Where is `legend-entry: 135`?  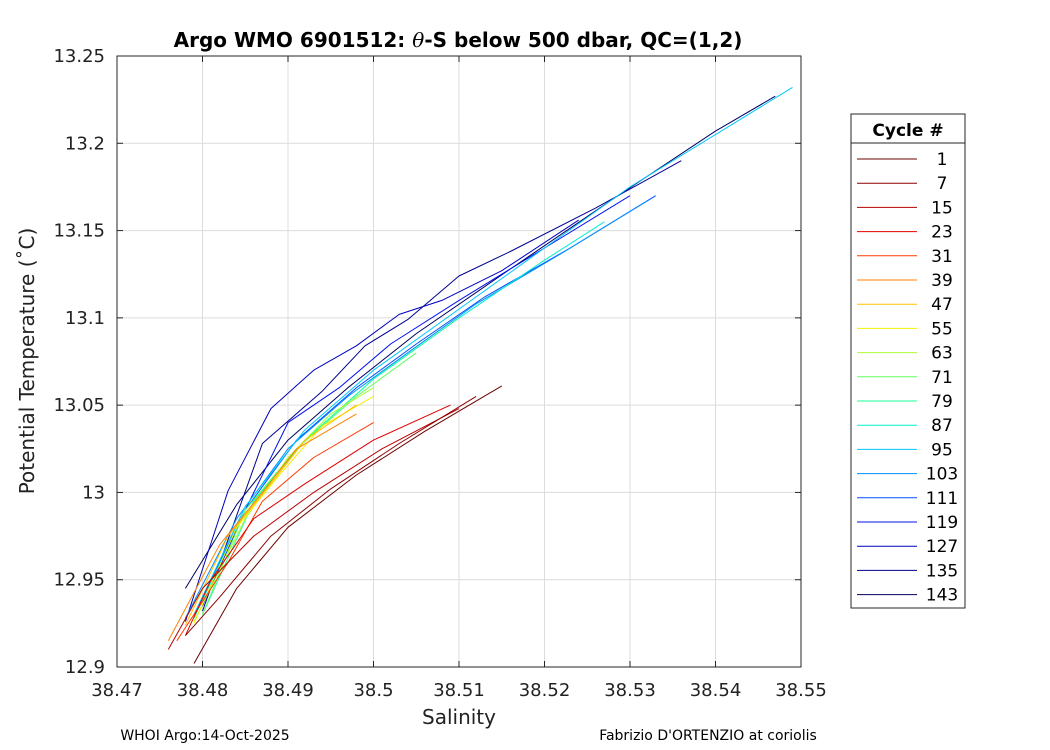
legend-entry: 135 is located at coordinates (907, 571).